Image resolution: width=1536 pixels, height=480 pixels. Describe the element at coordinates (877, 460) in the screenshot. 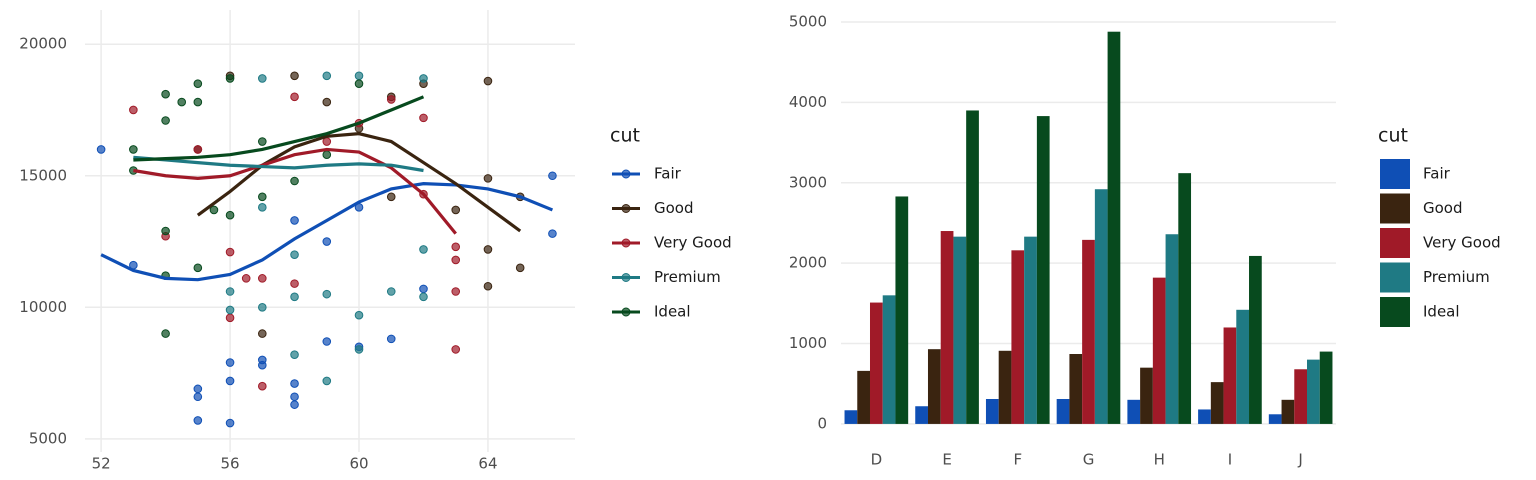

I see `x-tick-label: D` at that location.